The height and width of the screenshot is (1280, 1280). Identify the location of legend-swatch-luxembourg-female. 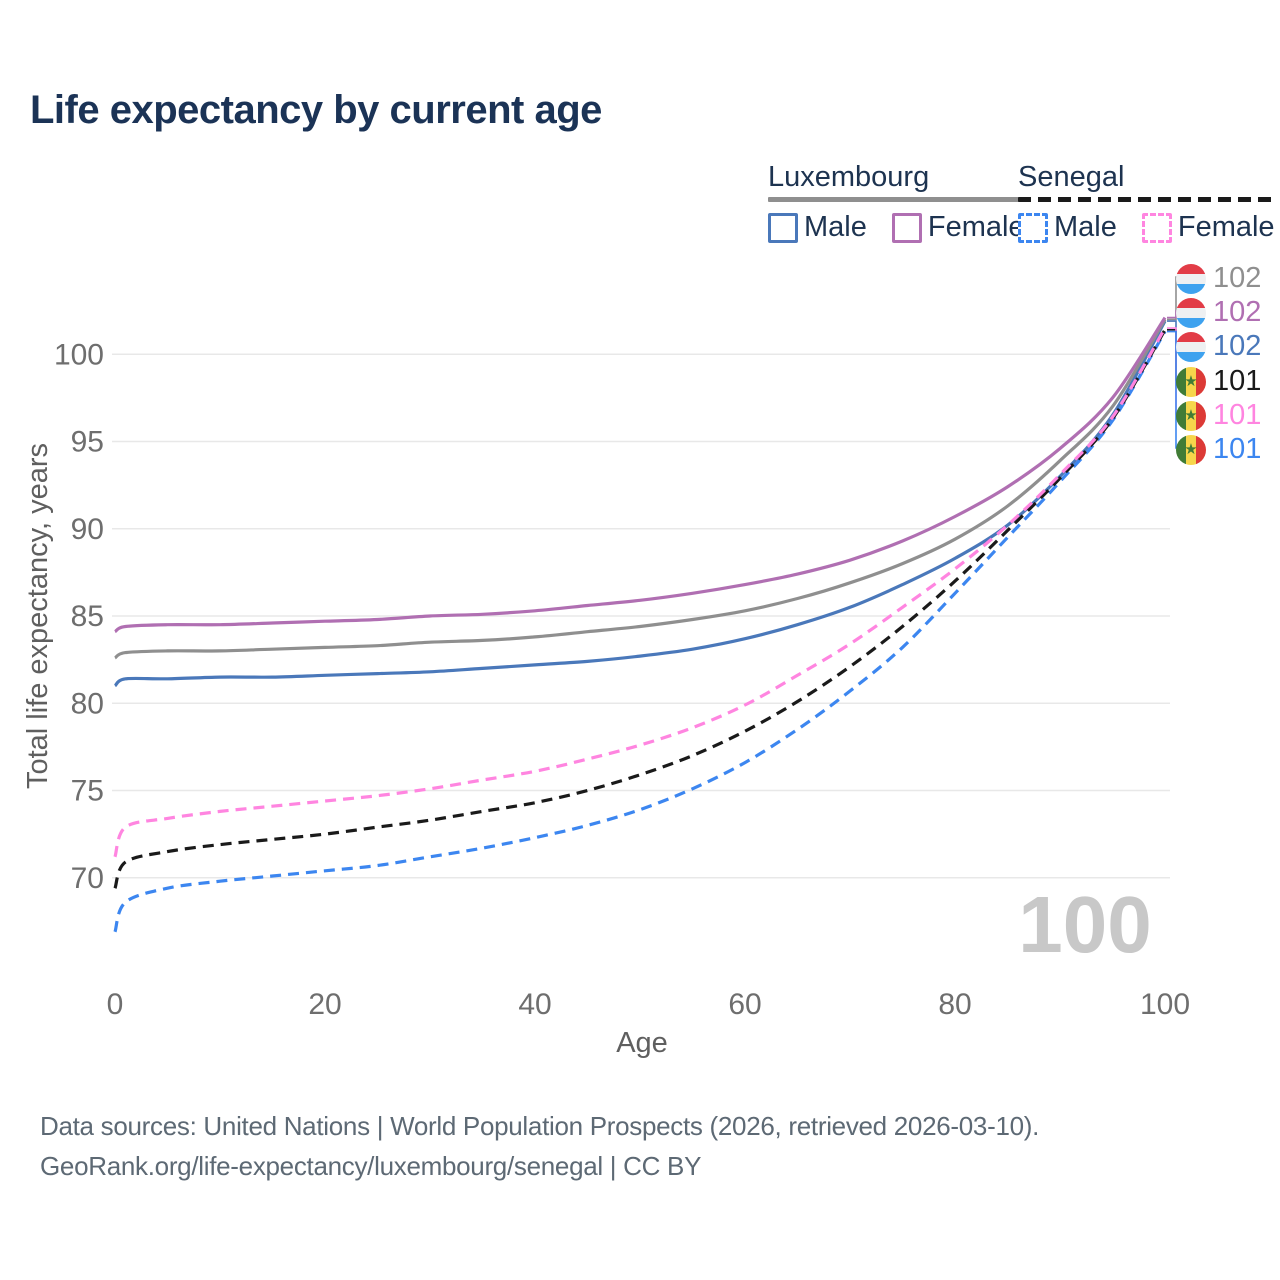
(906, 227).